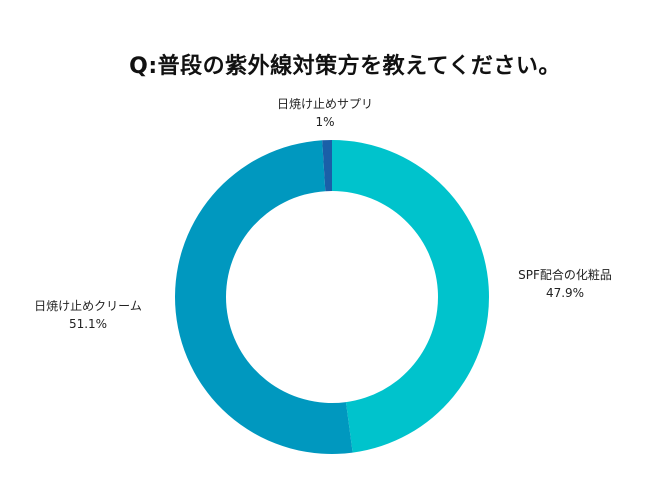 Image resolution: width=650 pixels, height=487 pixels. Describe the element at coordinates (88, 324) in the screenshot. I see `slice-value: 51.1%` at that location.